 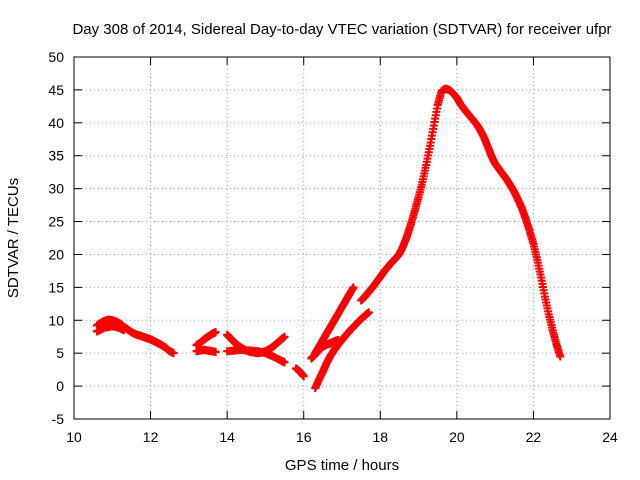 What do you see at coordinates (56, 189) in the screenshot?
I see `y-tick-label: 30` at bounding box center [56, 189].